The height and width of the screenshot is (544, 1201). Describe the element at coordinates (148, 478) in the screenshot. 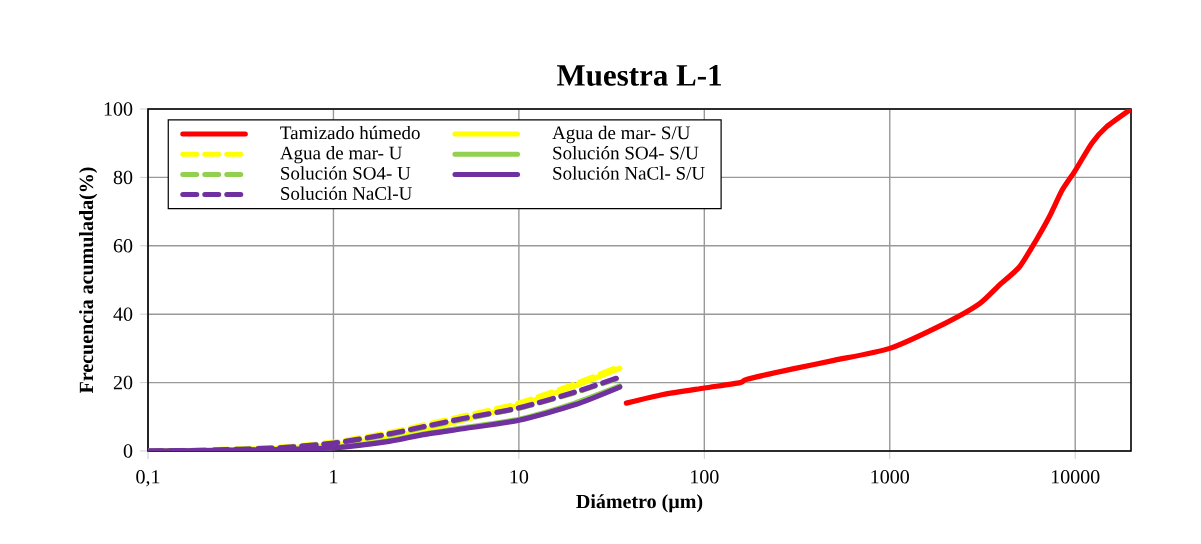

I see `x-tick-label: 0,1` at that location.